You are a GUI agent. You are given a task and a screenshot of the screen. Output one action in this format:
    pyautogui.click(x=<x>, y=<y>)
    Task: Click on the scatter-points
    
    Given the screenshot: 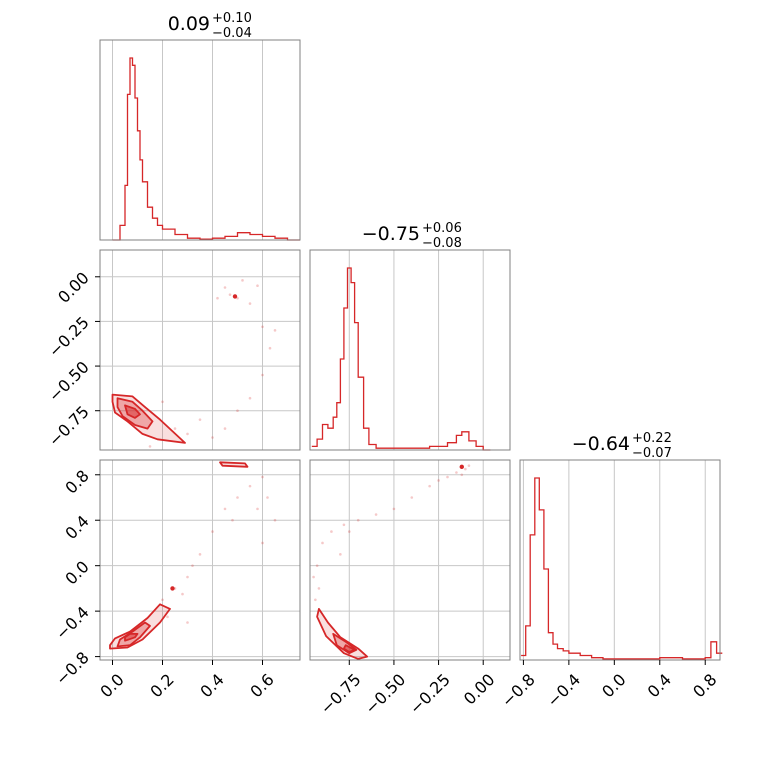 What is the action you would take?
    pyautogui.click(x=212, y=363)
    